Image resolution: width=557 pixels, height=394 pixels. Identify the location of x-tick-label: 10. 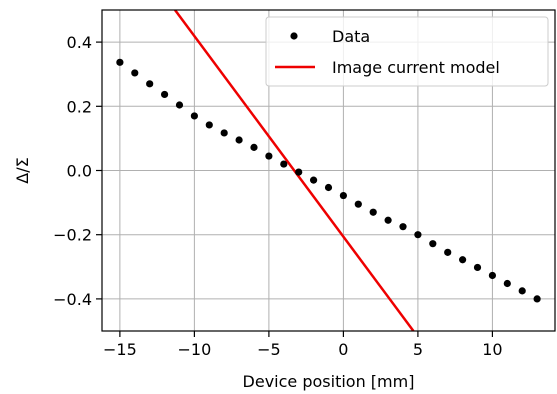
(492, 349).